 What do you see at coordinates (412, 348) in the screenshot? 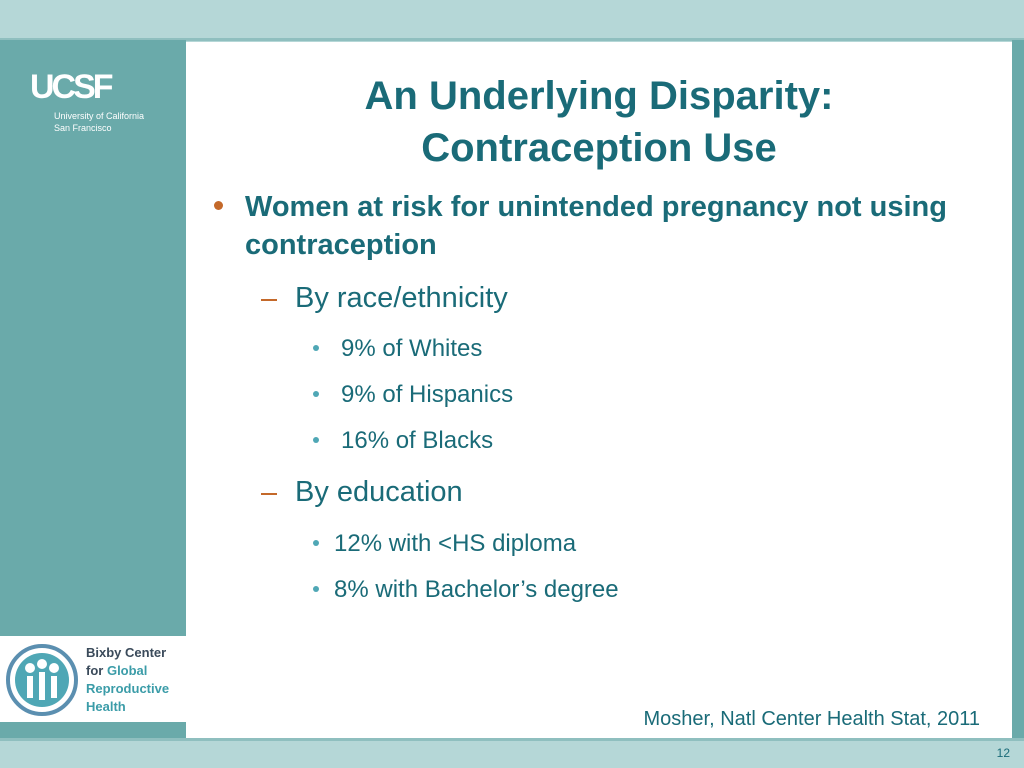
I see `item: 9% of Whites` at bounding box center [412, 348].